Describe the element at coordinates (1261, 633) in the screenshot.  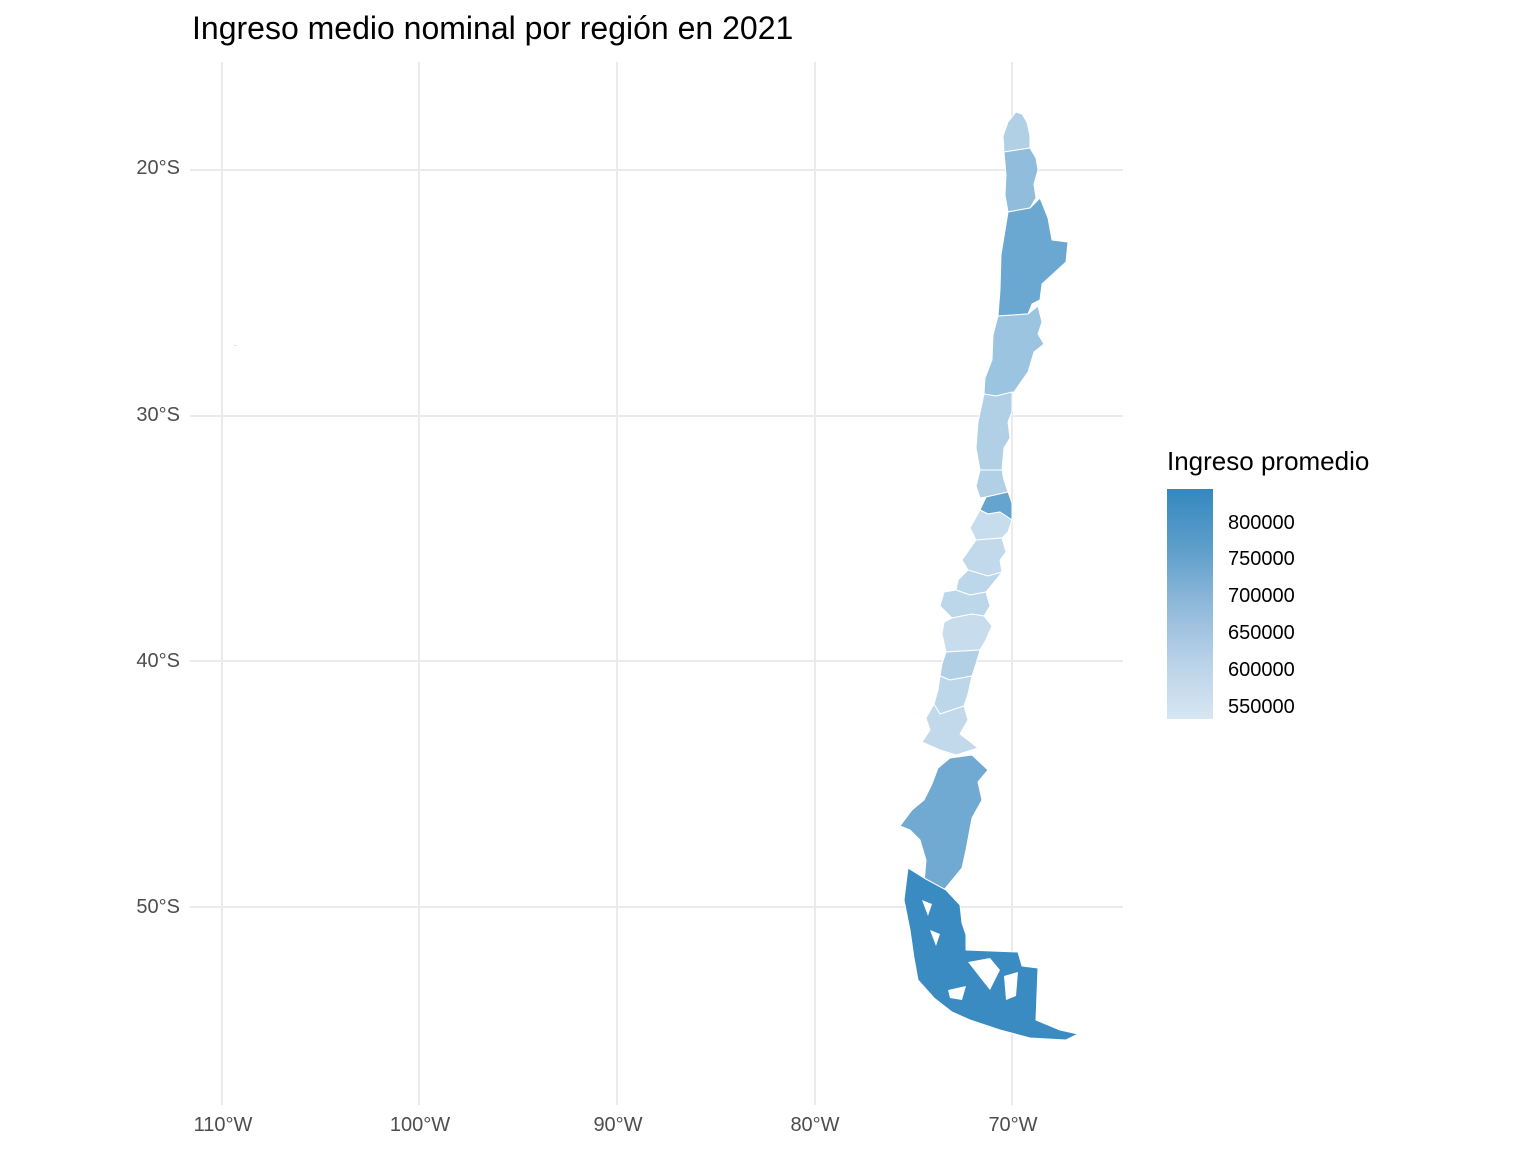
I see `legend-label: 650000` at that location.